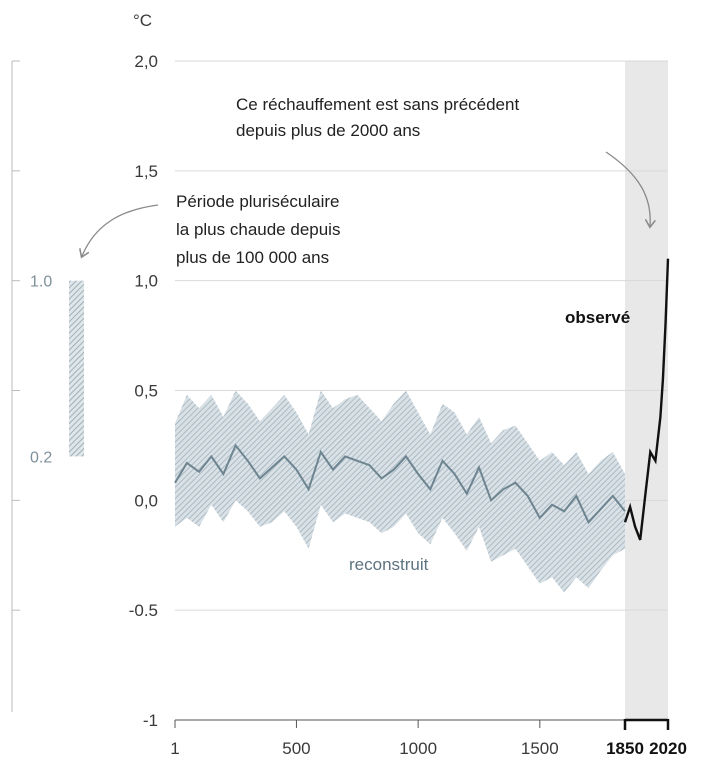 This screenshot has height=773, width=701. I want to click on reconstruit-label: reconstruit, so click(389, 564).